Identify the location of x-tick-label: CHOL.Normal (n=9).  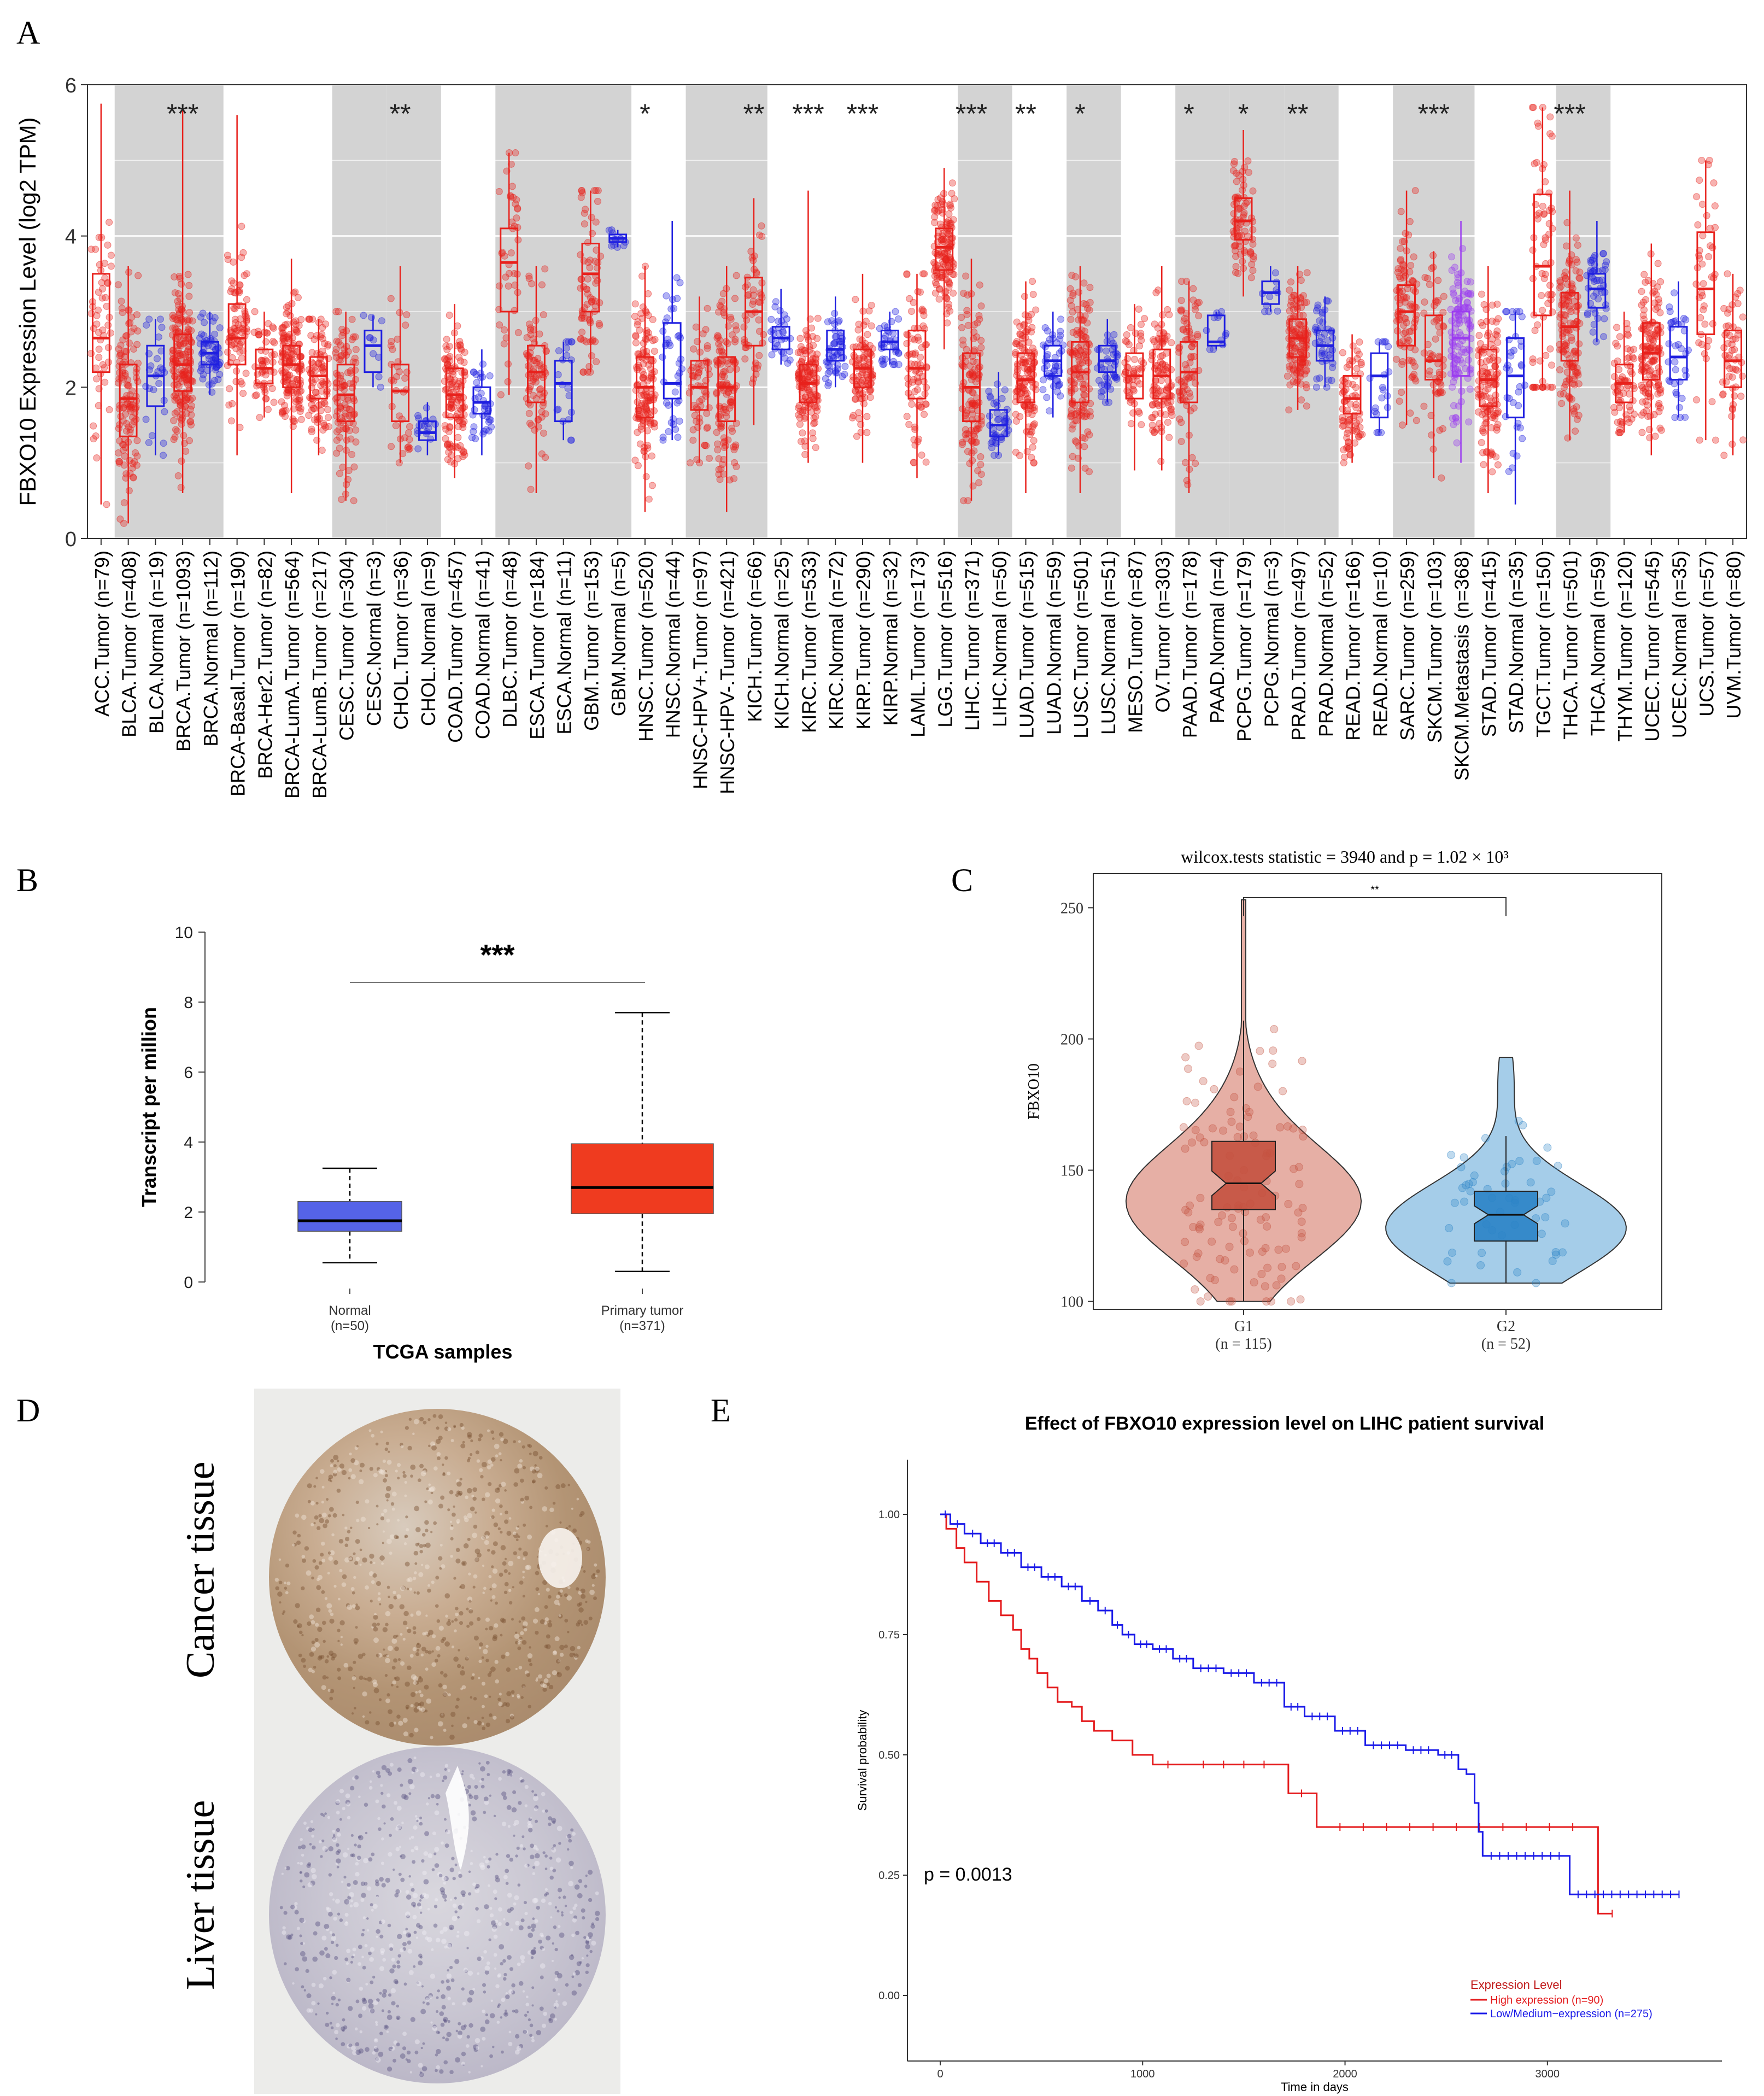
(428, 639).